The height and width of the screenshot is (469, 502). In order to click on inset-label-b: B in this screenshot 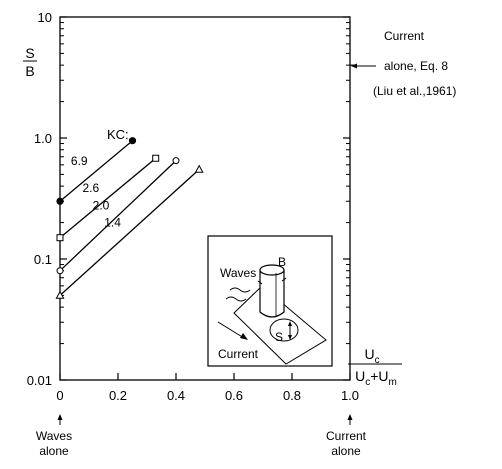, I will do `click(282, 262)`.